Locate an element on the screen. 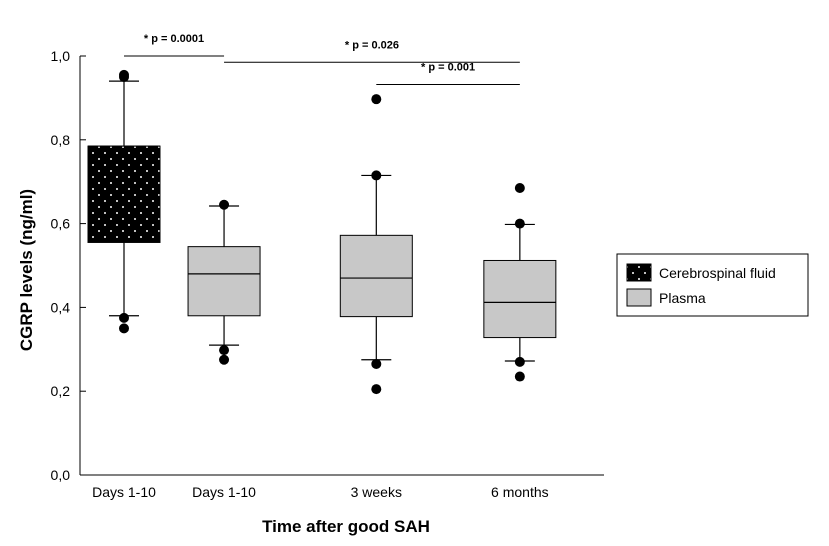 This screenshot has height=546, width=829. legend-frame is located at coordinates (712, 285).